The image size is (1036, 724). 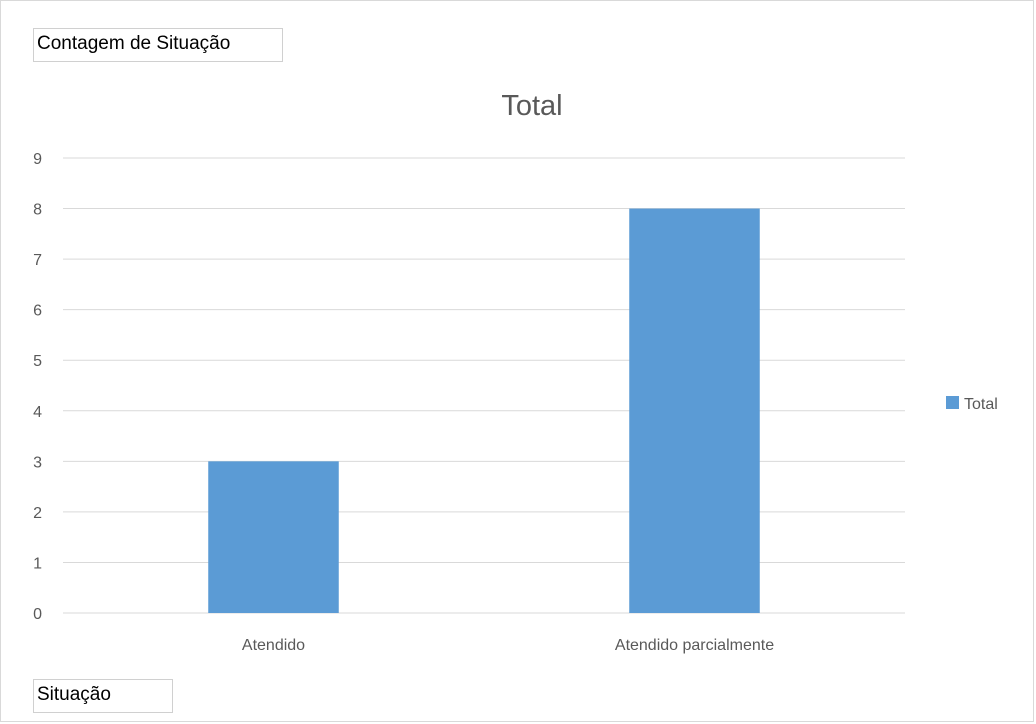 What do you see at coordinates (37, 563) in the screenshot?
I see `y-tick-label: 1` at bounding box center [37, 563].